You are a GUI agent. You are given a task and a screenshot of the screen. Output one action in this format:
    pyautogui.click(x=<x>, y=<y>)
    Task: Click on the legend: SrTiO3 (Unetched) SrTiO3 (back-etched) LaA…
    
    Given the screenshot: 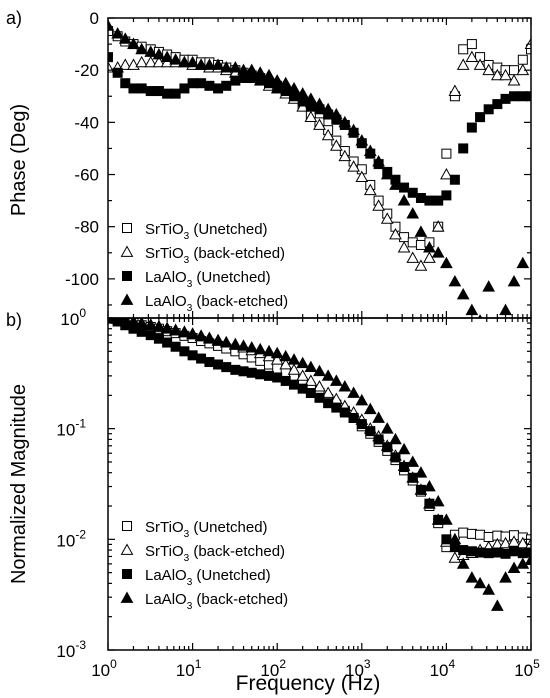 What is the action you would take?
    pyautogui.click(x=204, y=565)
    